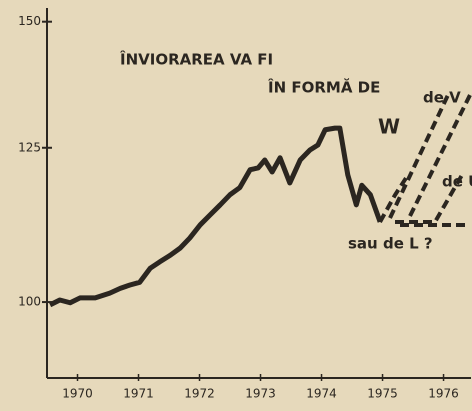 The image size is (472, 411). Describe the element at coordinates (394, 198) in the screenshot. I see `w-scenario` at that location.